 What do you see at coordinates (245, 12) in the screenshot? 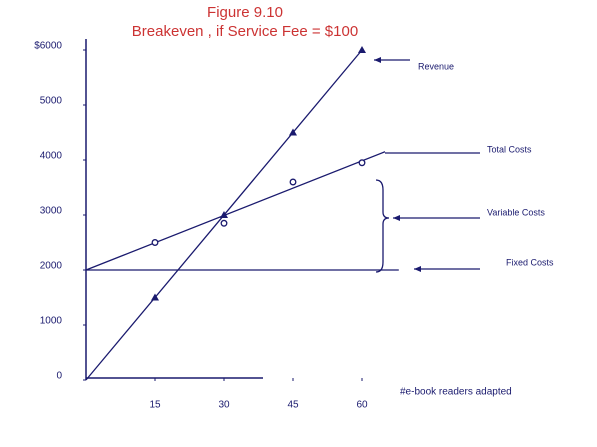
I see `chart-title: Figure 9.10` at bounding box center [245, 12].